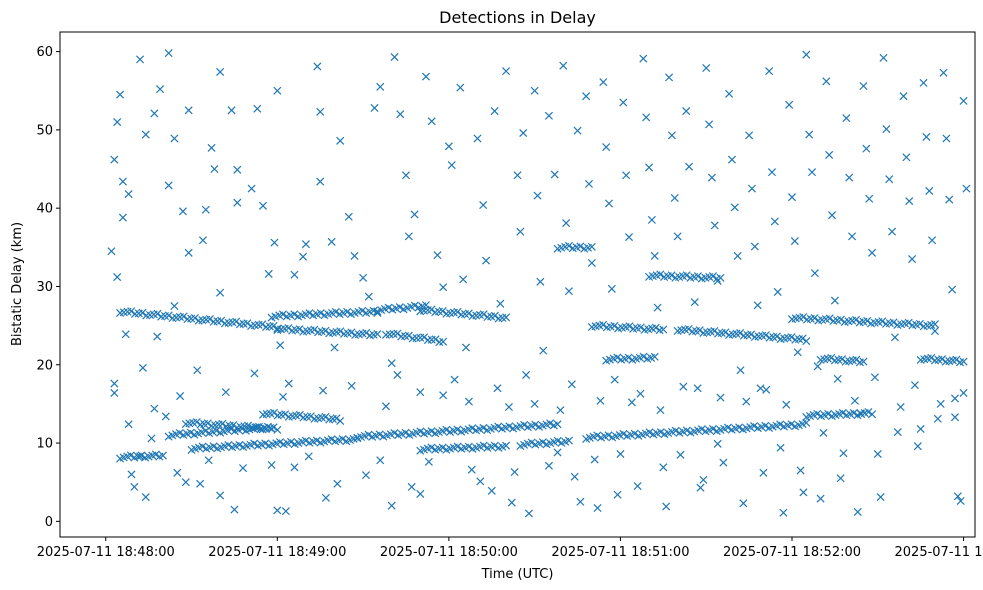 This screenshot has height=590, width=983. What do you see at coordinates (517, 17) in the screenshot?
I see `chart-title: Detections in Delay` at bounding box center [517, 17].